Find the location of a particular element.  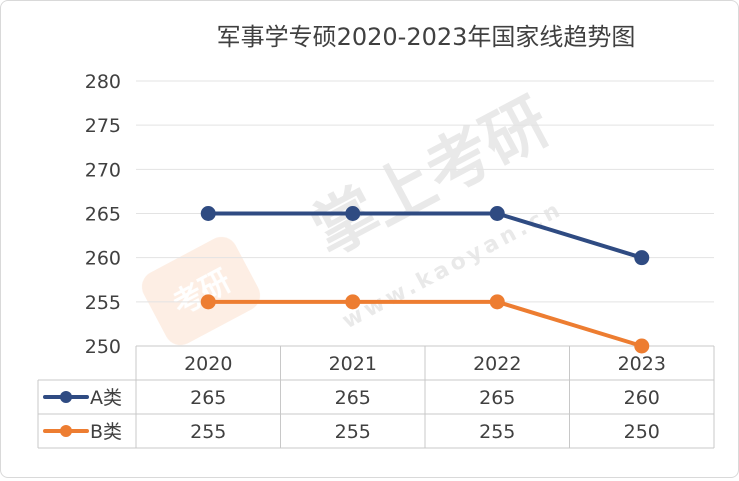

x-tick-label: 2023 is located at coordinates (642, 364).